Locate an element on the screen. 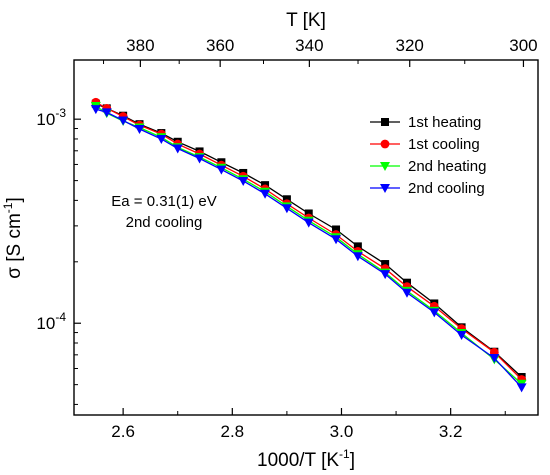 The width and height of the screenshot is (550, 475). legend-entry: 2nd cooling is located at coordinates (427, 188).